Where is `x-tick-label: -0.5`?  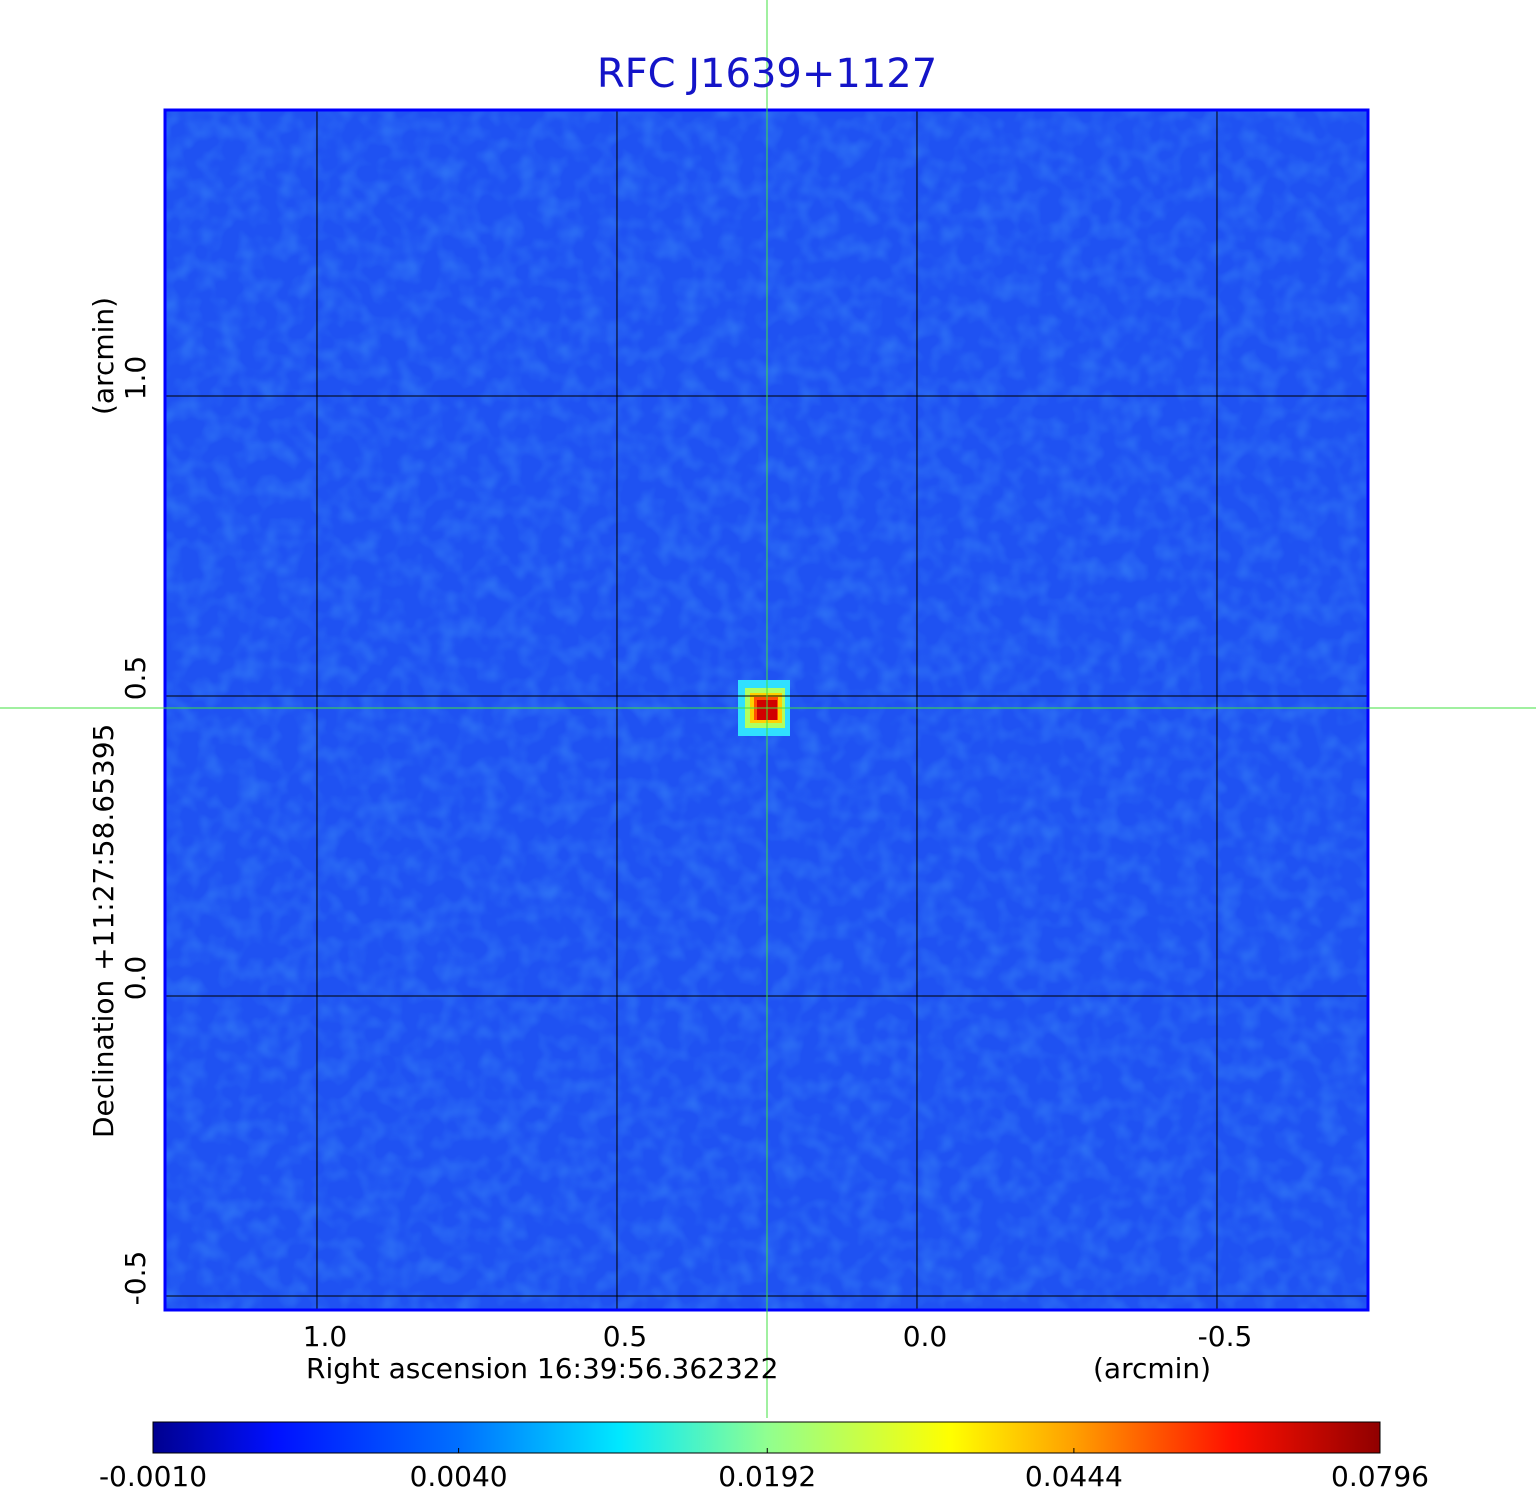 x-tick-label: -0.5 is located at coordinates (1225, 1336).